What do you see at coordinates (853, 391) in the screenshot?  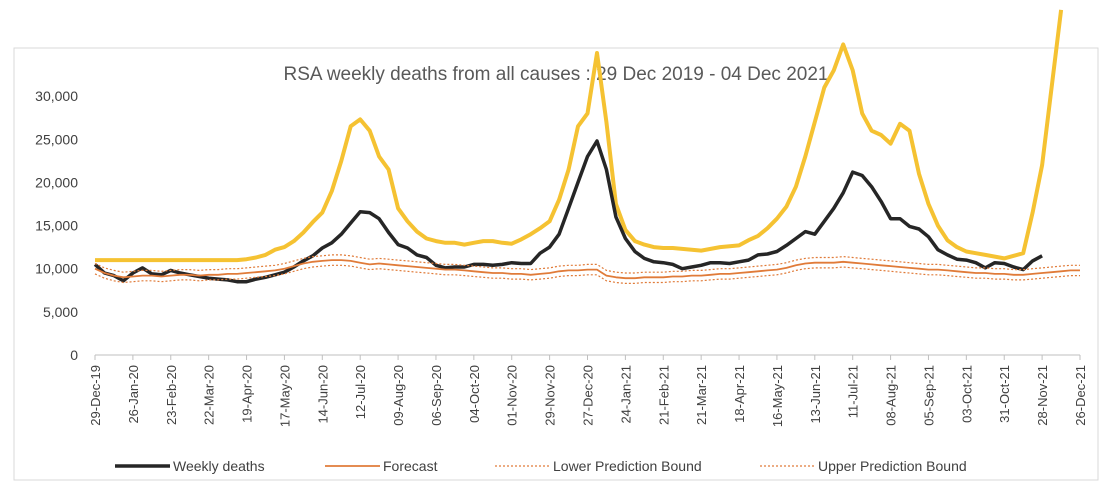 I see `x-tick-label: 11-Jul-21` at bounding box center [853, 391].